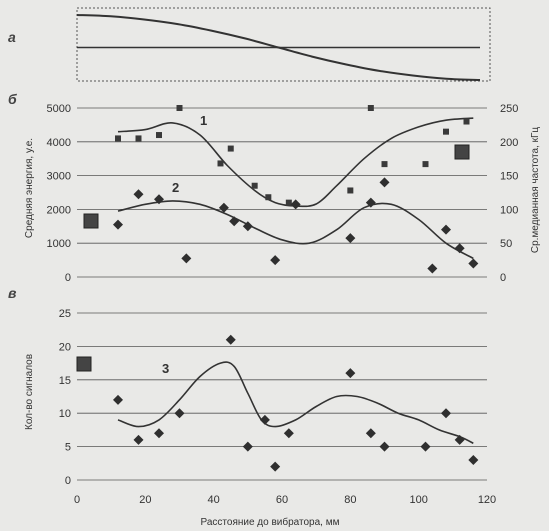  What do you see at coordinates (509, 193) in the screenshot?
I see `panel-b-right-ticks: 0 50 100 150 200 250` at bounding box center [509, 193].